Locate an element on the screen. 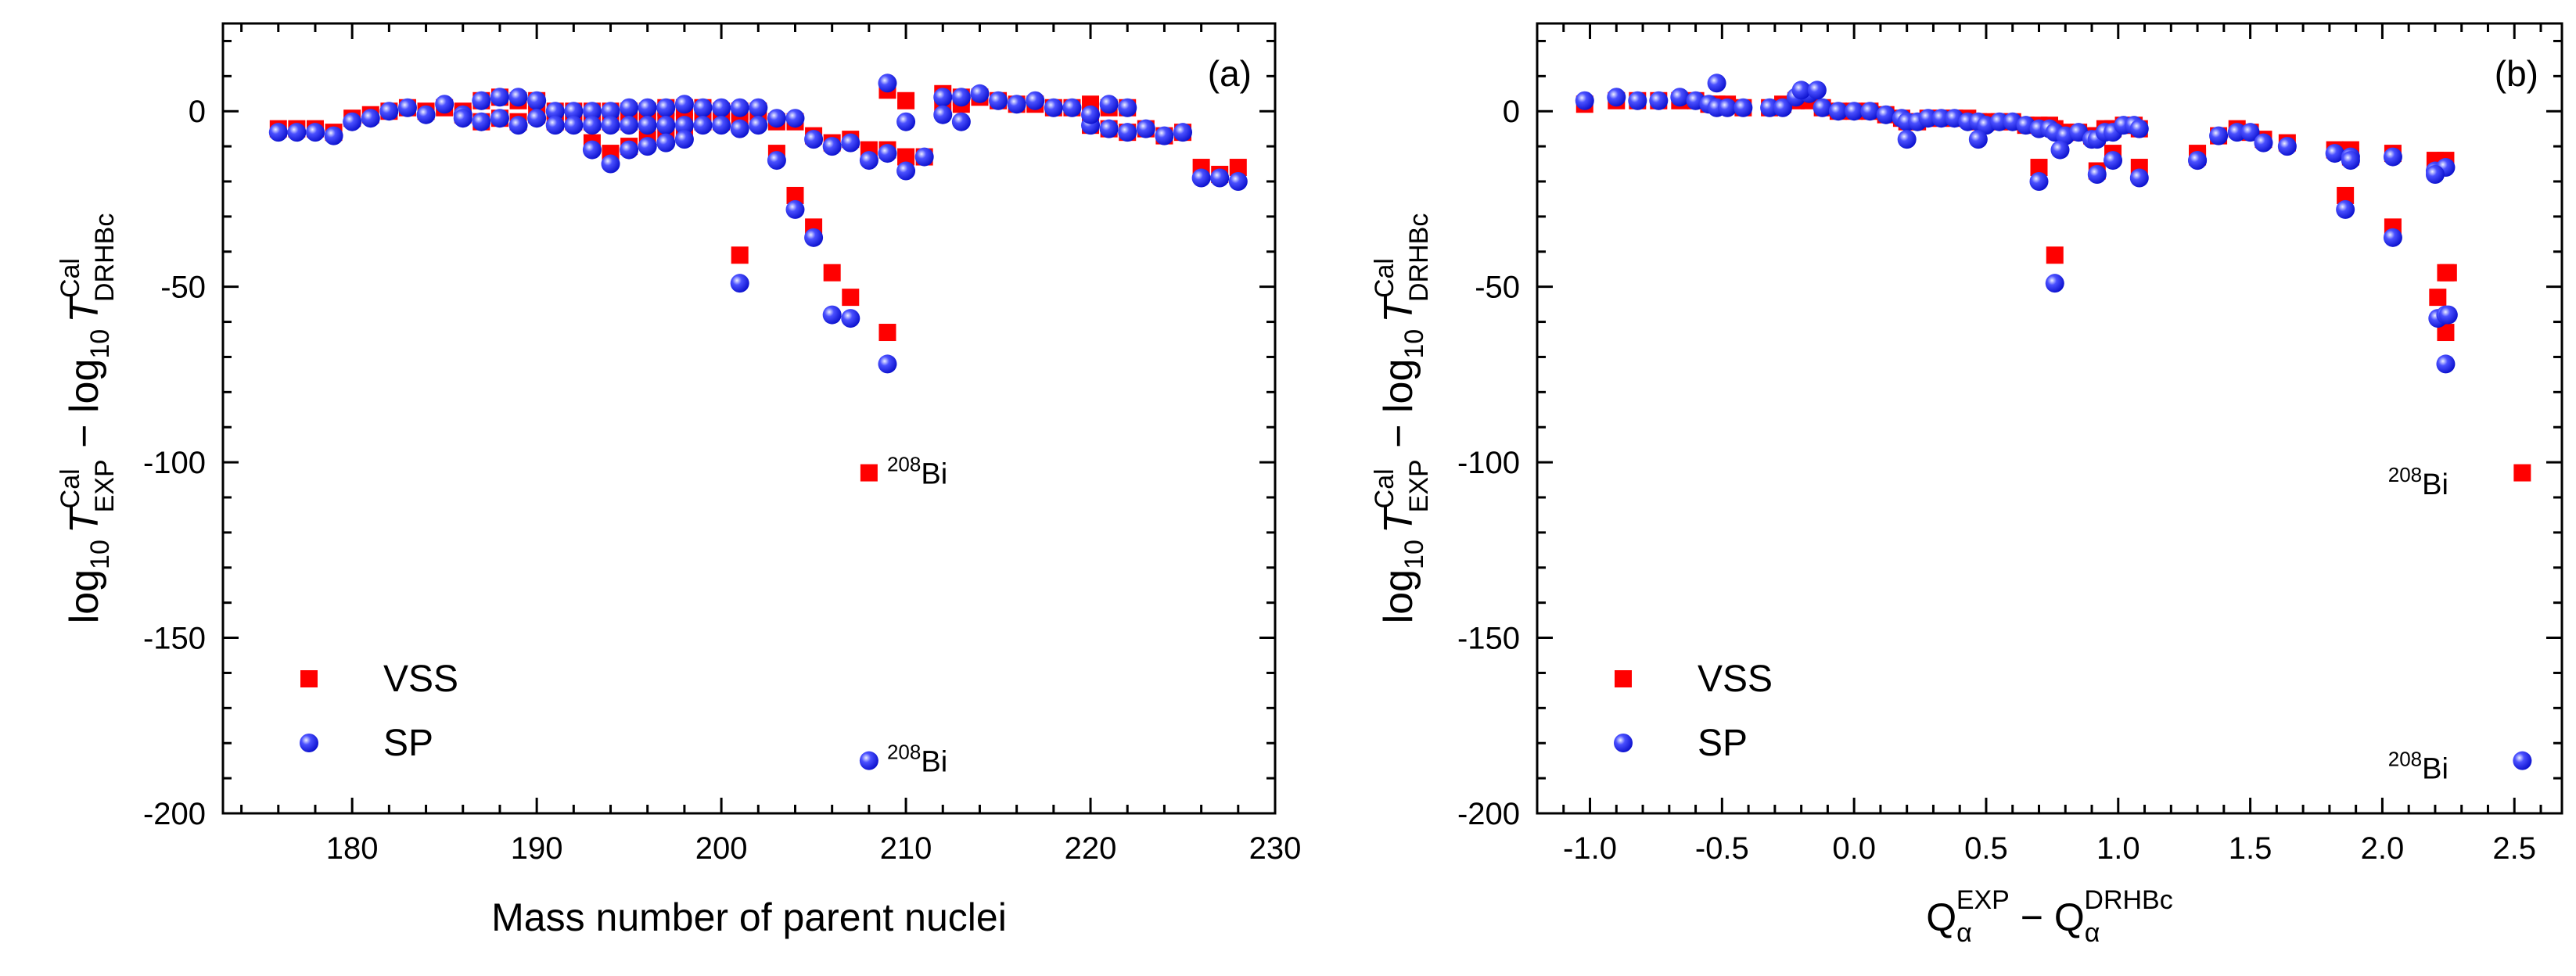 The height and width of the screenshot is (976, 2576). y-axis-label: log10TCal EXP − log10TCal DRHBc is located at coordinates (1402, 419).